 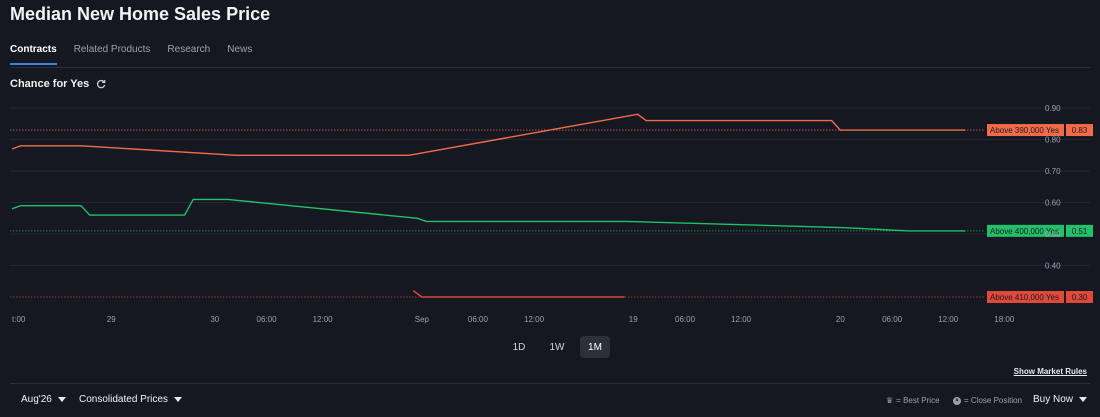 I want to click on buy-now-label: Buy Now, so click(x=1053, y=399).